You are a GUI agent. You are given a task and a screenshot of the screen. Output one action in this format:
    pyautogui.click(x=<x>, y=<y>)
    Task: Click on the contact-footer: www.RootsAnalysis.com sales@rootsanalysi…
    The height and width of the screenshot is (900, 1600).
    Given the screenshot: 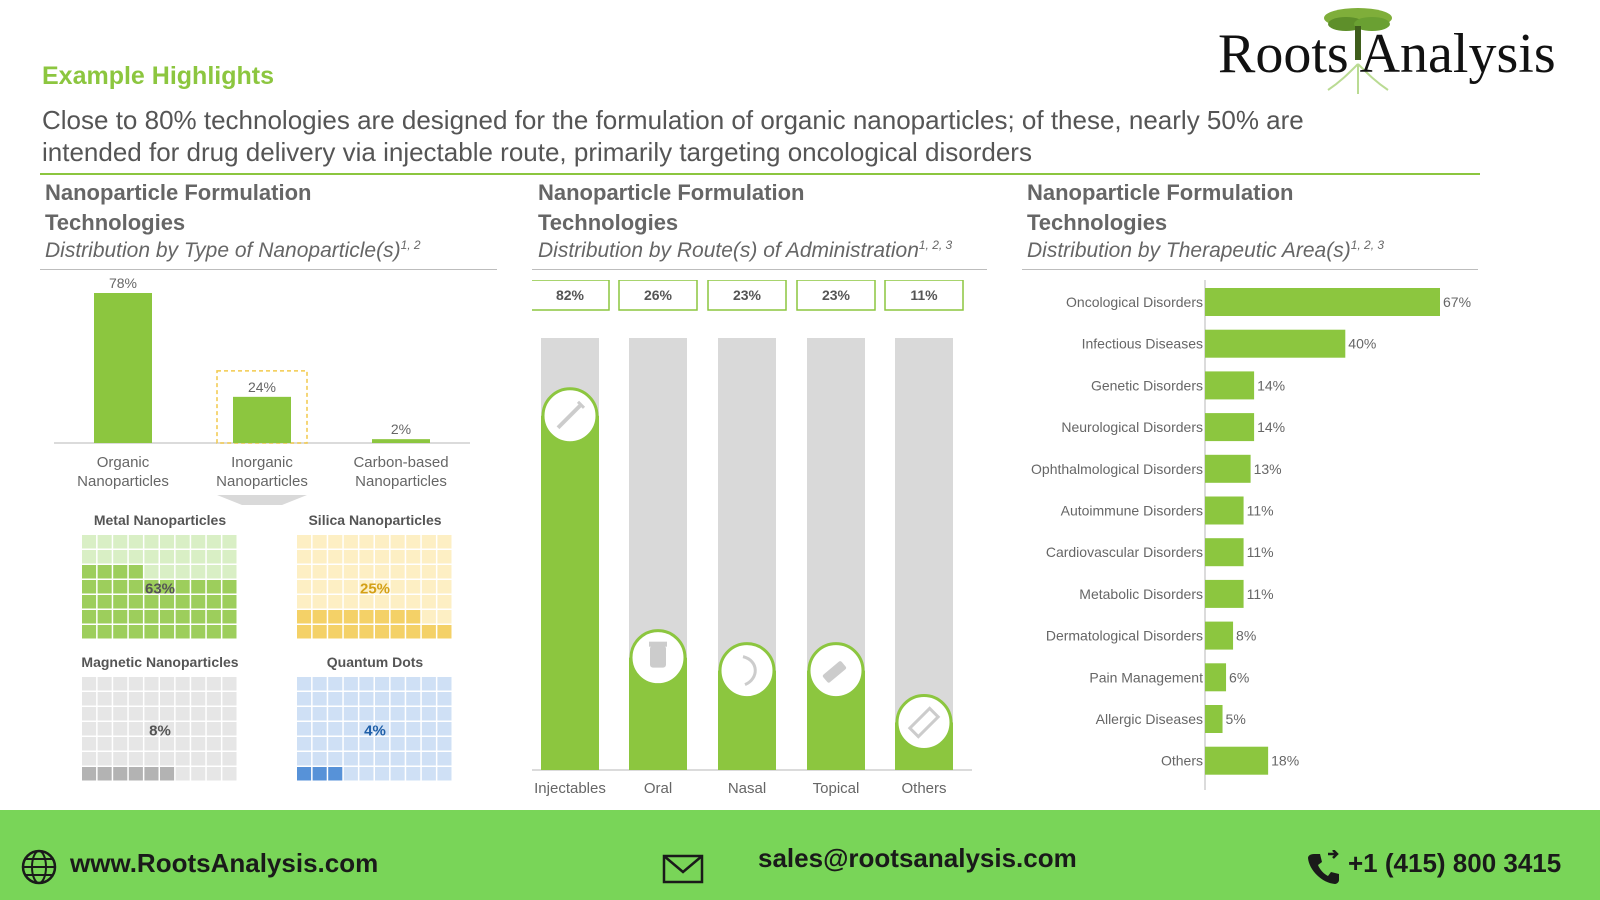 What is the action you would take?
    pyautogui.click(x=800, y=855)
    